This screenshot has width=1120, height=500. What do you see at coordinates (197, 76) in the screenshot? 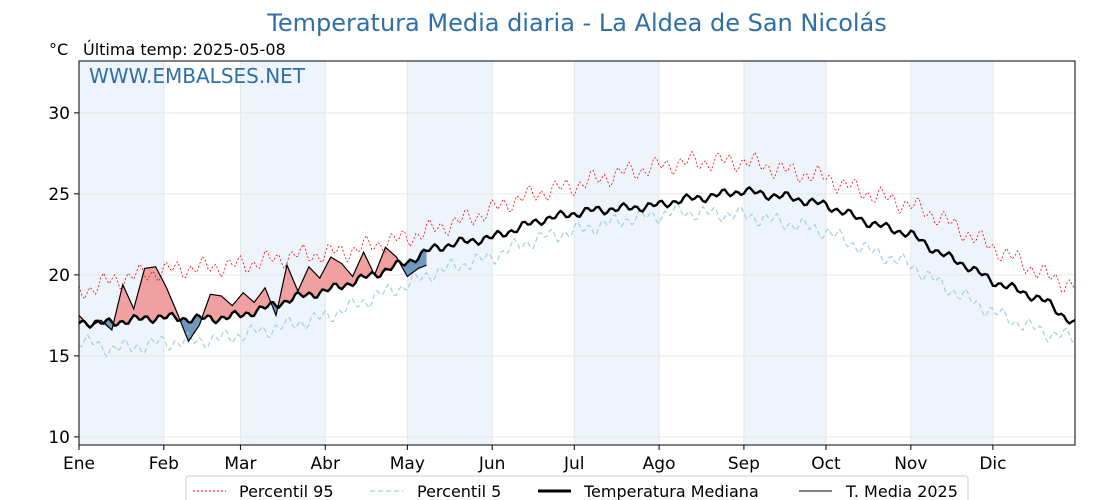
I see `watermark: WWW.EMBALSES.NET` at bounding box center [197, 76].